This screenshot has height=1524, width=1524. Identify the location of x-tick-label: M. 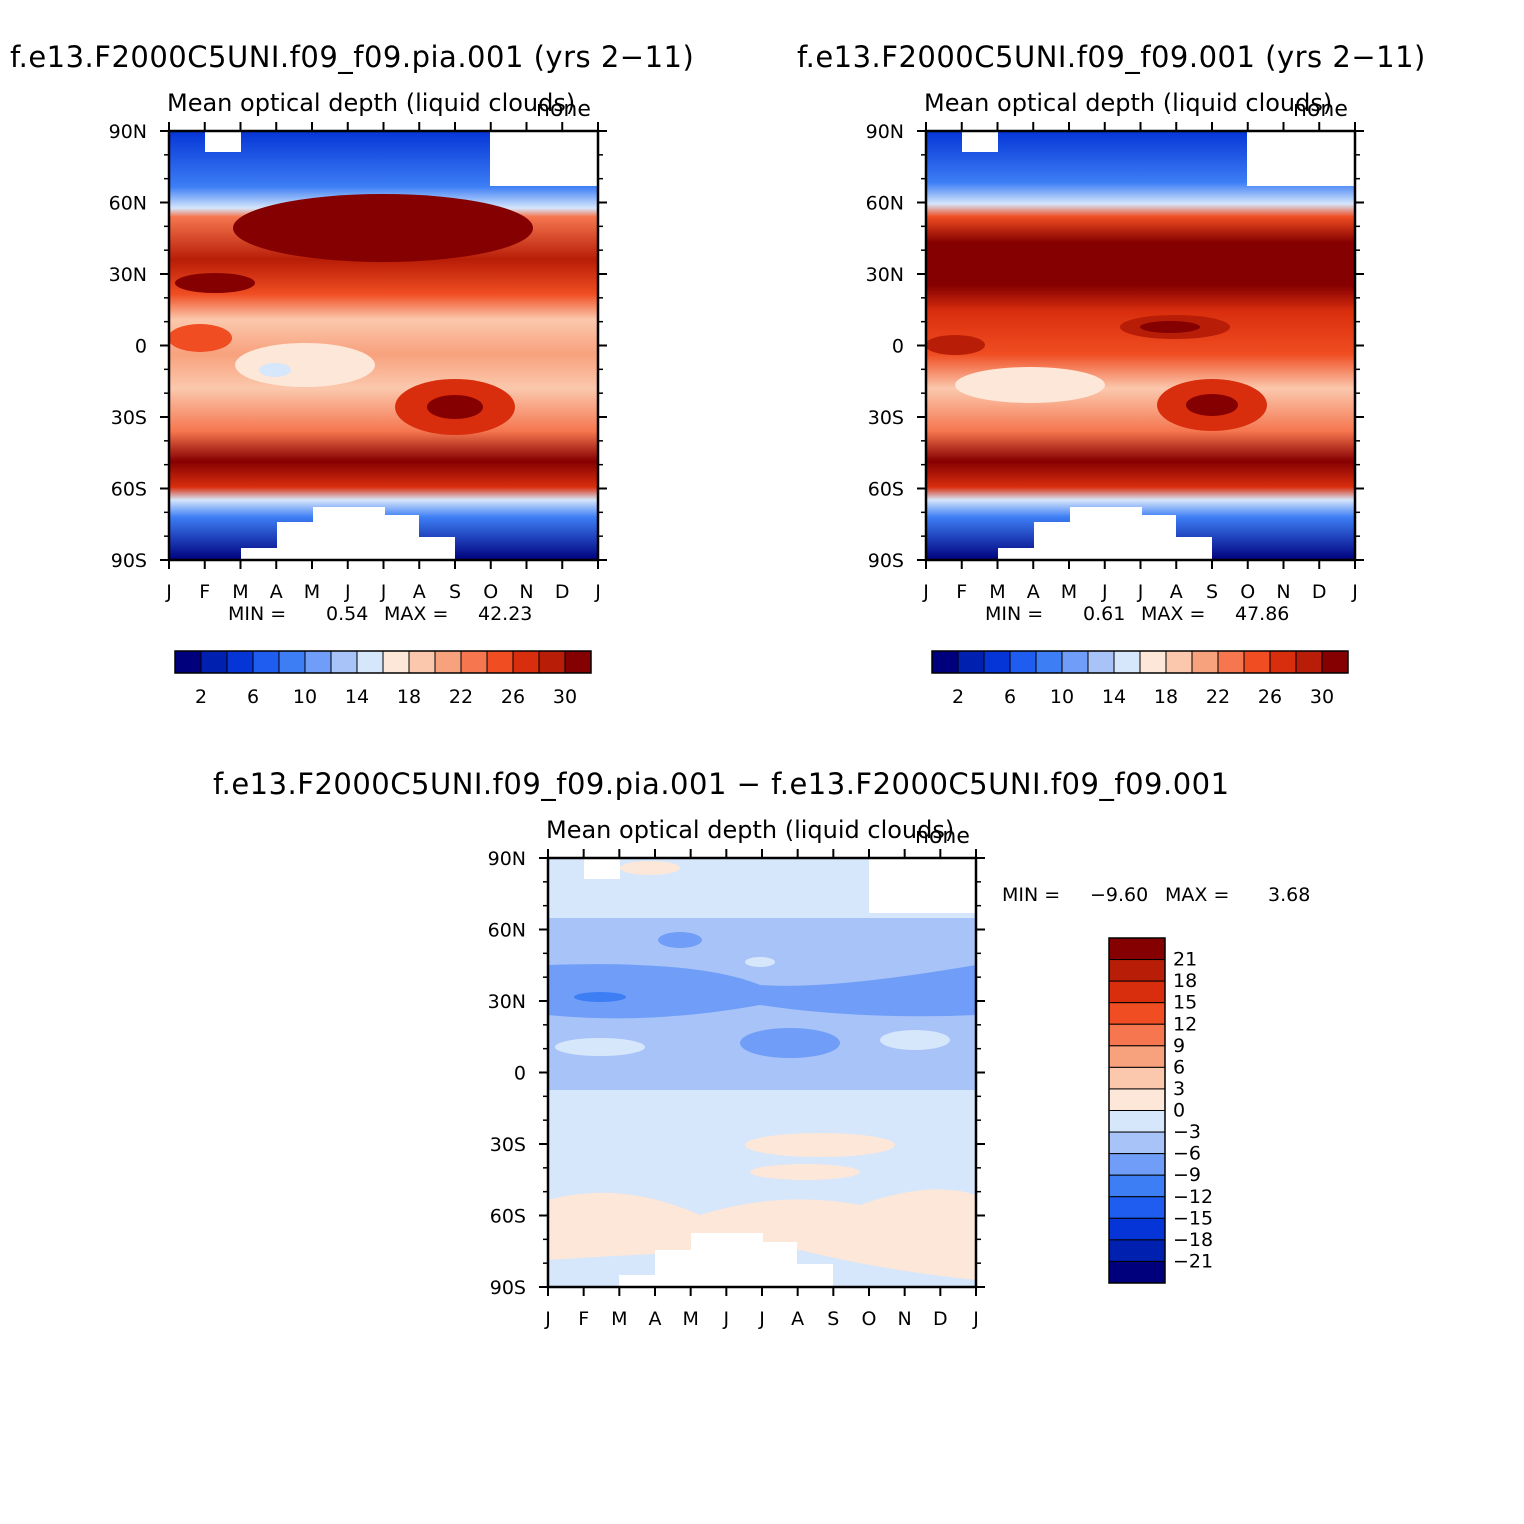
(312, 592).